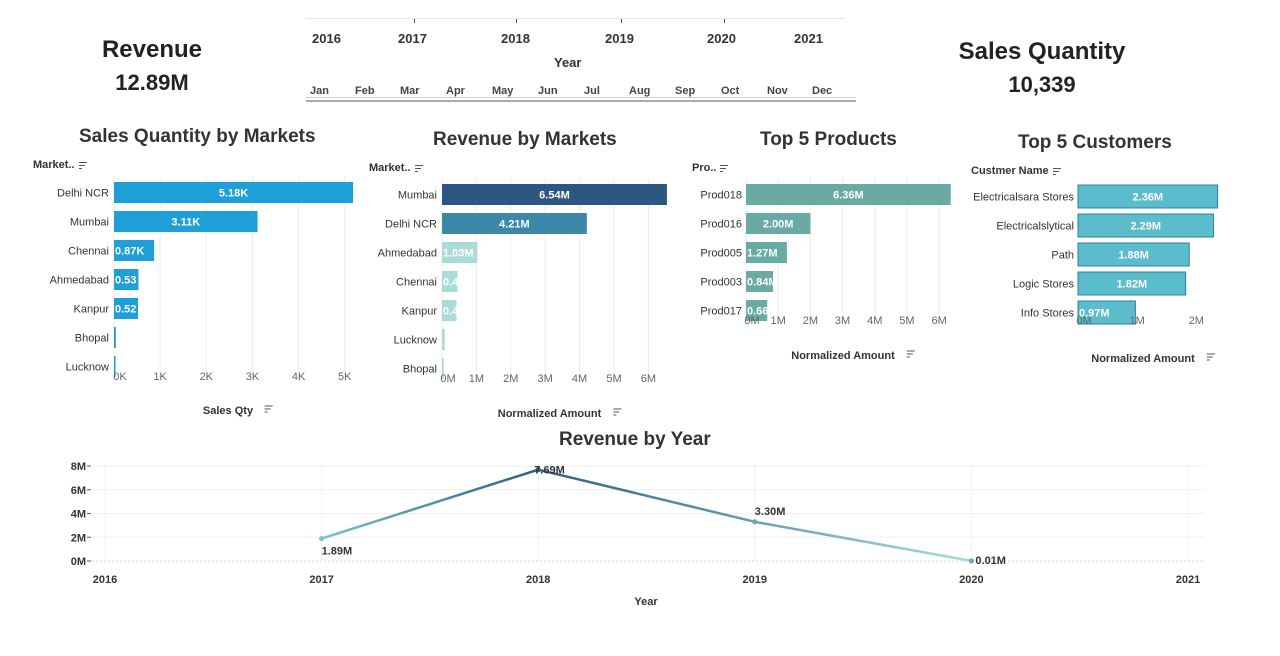 The height and width of the screenshot is (656, 1280). What do you see at coordinates (207, 377) in the screenshot?
I see `tick-label: 2K` at bounding box center [207, 377].